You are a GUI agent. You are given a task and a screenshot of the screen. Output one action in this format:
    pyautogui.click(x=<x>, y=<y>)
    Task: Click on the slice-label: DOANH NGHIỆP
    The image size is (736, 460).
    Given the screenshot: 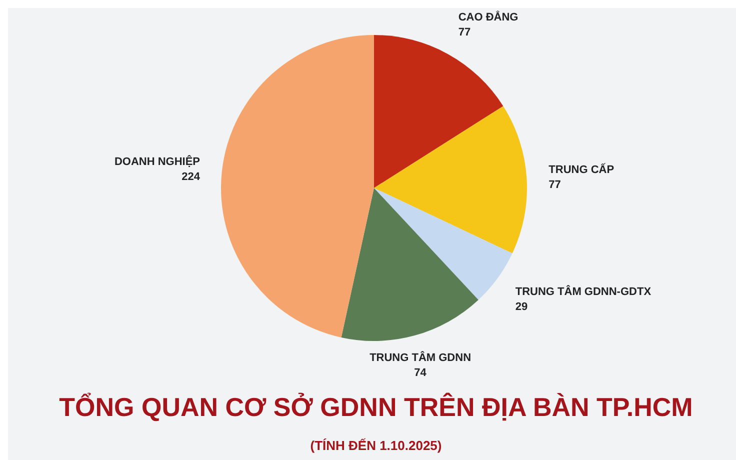 What is the action you would take?
    pyautogui.click(x=157, y=161)
    